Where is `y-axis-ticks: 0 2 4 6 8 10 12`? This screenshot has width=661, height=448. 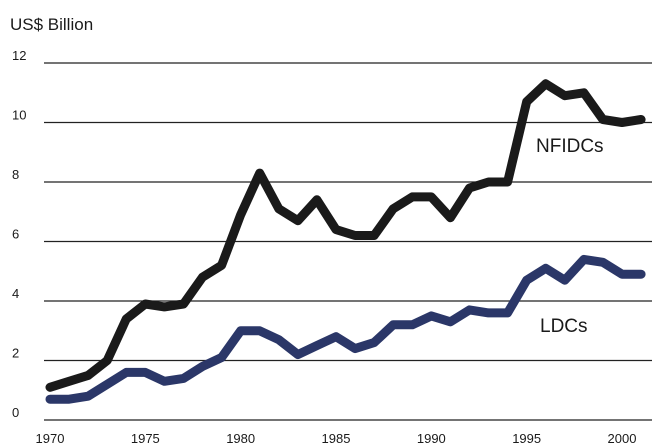 y-axis-ticks: 0 2 4 6 8 10 12 is located at coordinates (19, 234).